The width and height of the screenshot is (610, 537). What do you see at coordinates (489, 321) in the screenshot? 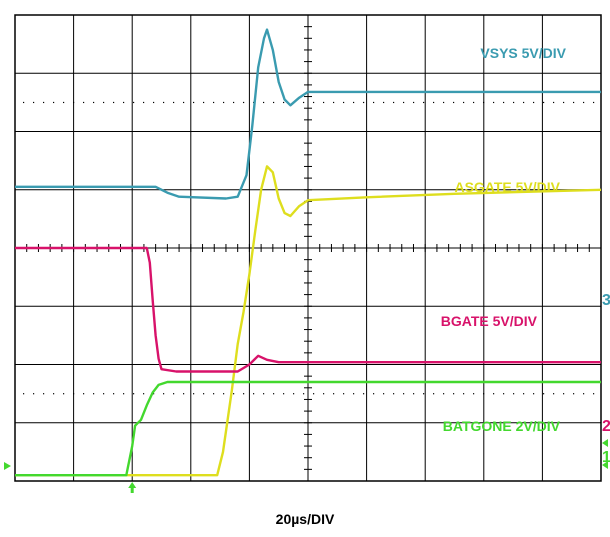
I see `trace-label-bgate: BGATE 5V/DIV` at bounding box center [489, 321].